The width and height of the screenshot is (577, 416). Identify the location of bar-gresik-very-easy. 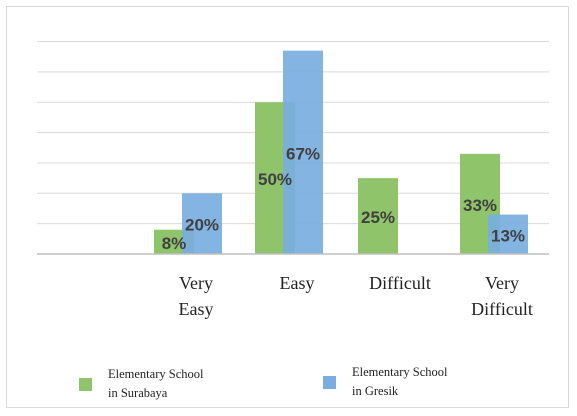
(202, 223).